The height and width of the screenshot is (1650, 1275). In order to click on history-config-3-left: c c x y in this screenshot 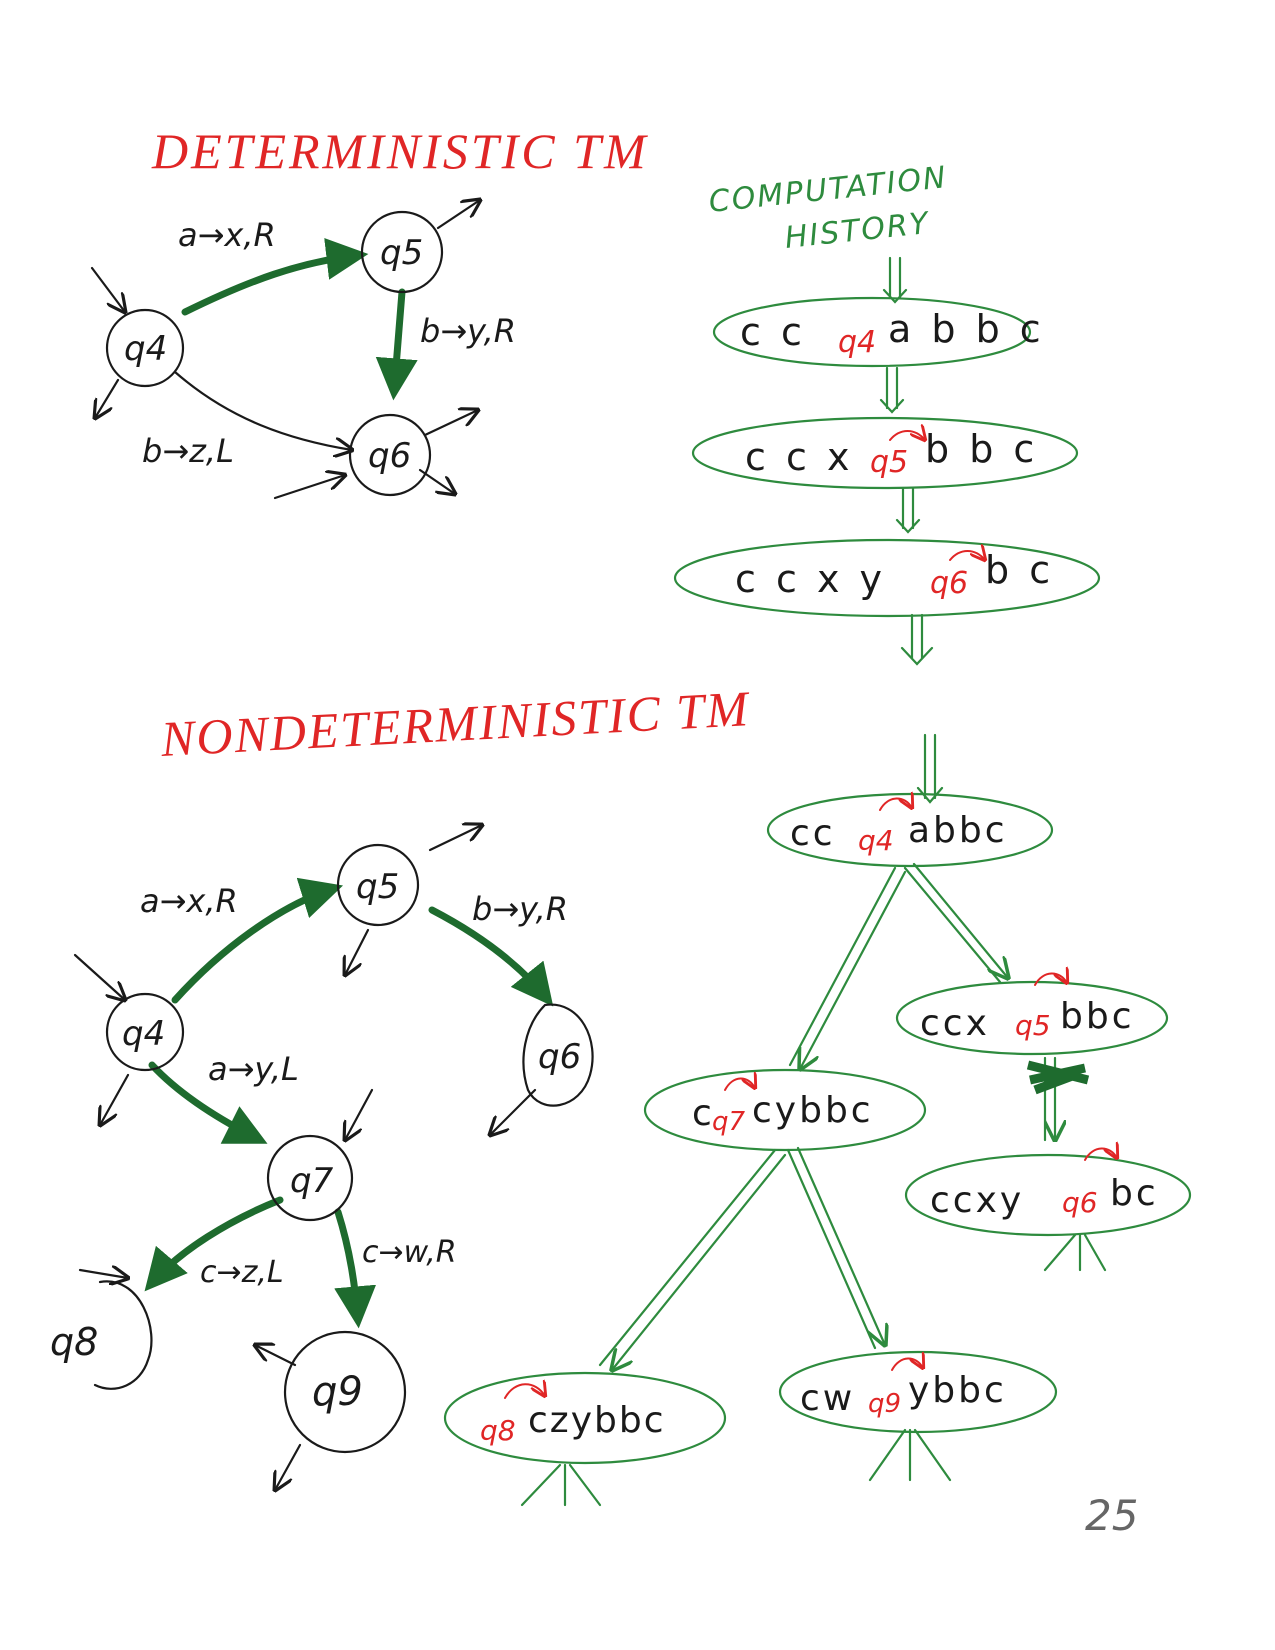, I will do `click(810, 579)`.